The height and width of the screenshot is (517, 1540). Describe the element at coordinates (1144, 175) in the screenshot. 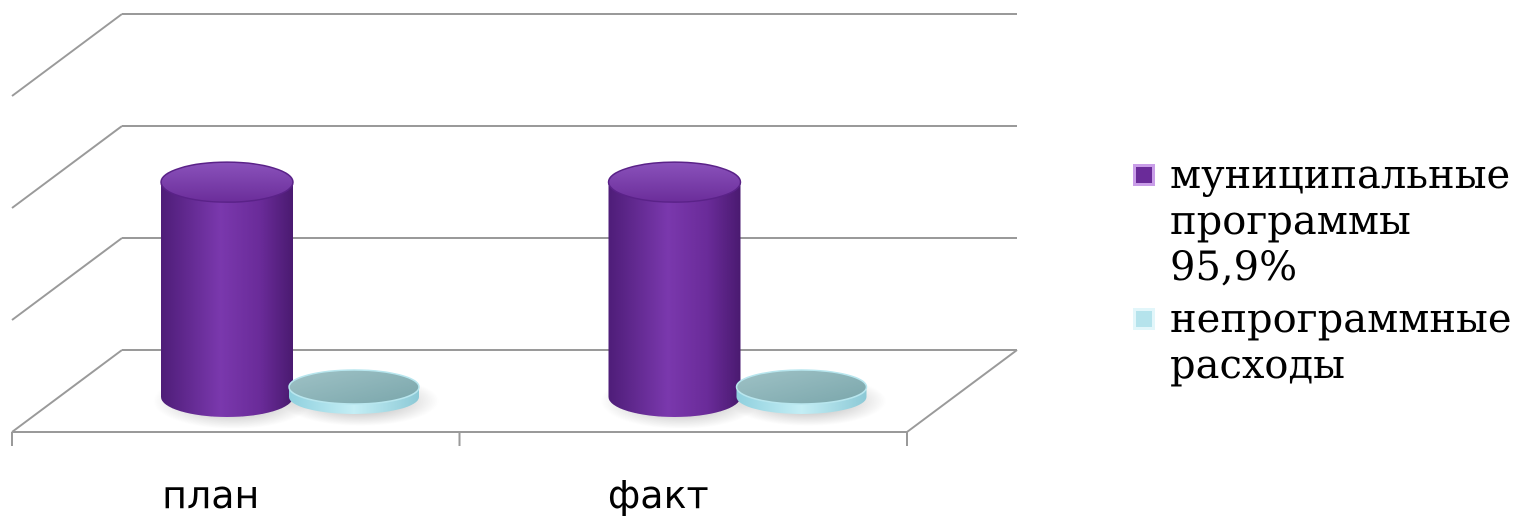

I see `legend-swatch-purple` at that location.